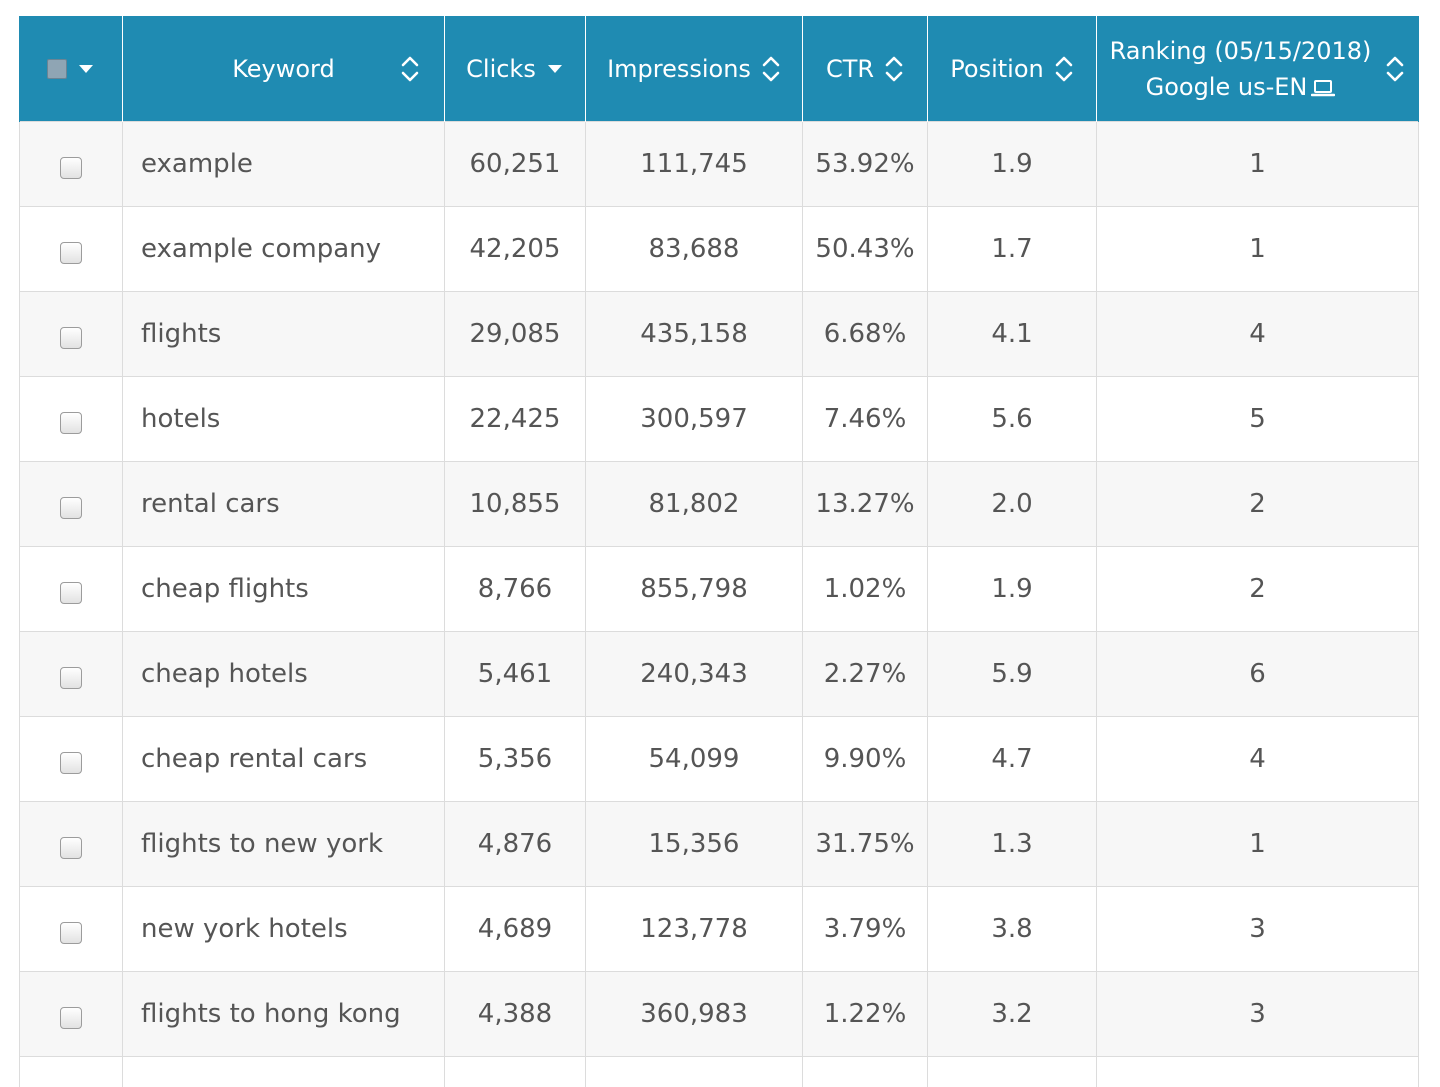 The image size is (1440, 1087). What do you see at coordinates (1012, 759) in the screenshot?
I see `position-cell: 4.7` at bounding box center [1012, 759].